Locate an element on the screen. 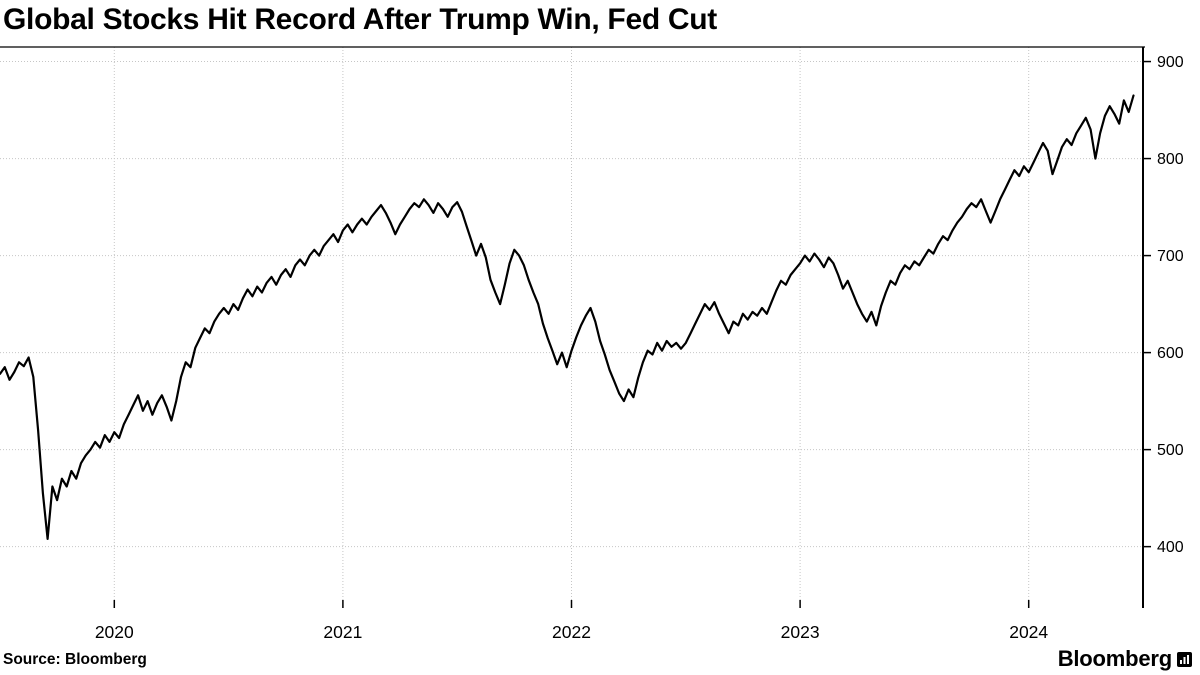 The width and height of the screenshot is (1200, 675). y-tick-label: 800 is located at coordinates (1170, 159).